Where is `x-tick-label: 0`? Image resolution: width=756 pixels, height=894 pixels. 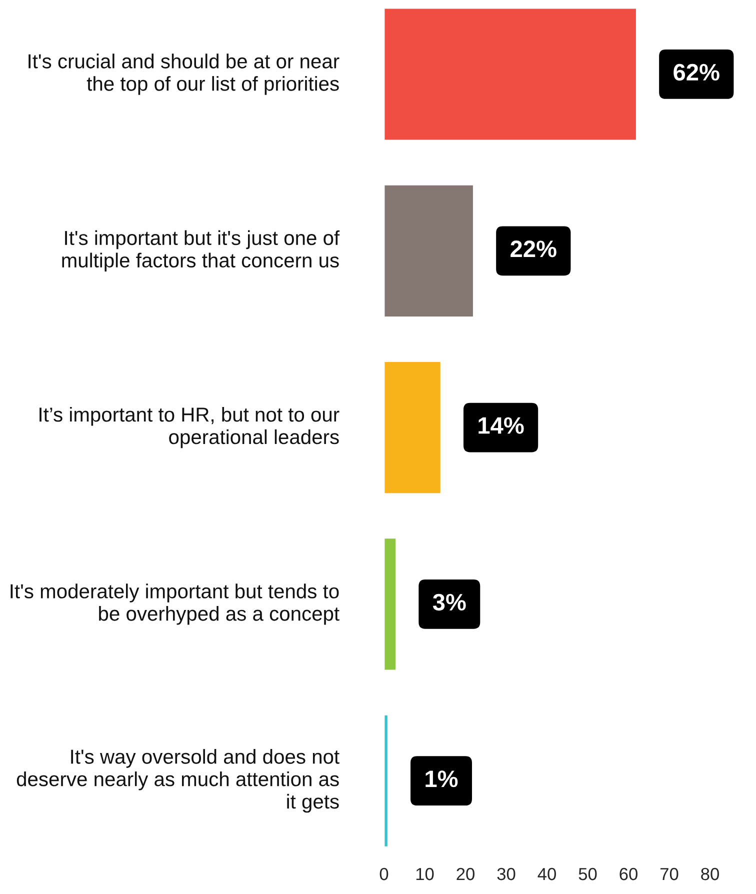
x-tick-label: 0 is located at coordinates (384, 874).